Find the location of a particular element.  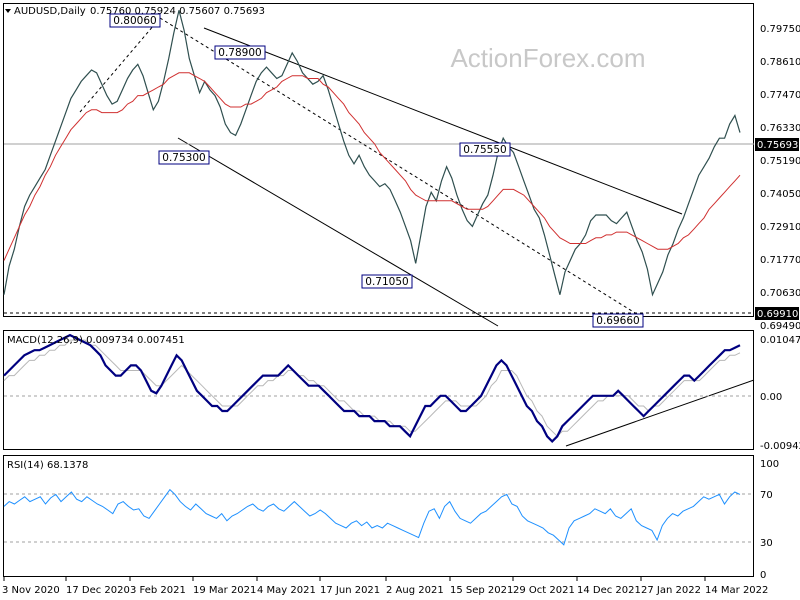

macd-support-line is located at coordinates (660, 413).